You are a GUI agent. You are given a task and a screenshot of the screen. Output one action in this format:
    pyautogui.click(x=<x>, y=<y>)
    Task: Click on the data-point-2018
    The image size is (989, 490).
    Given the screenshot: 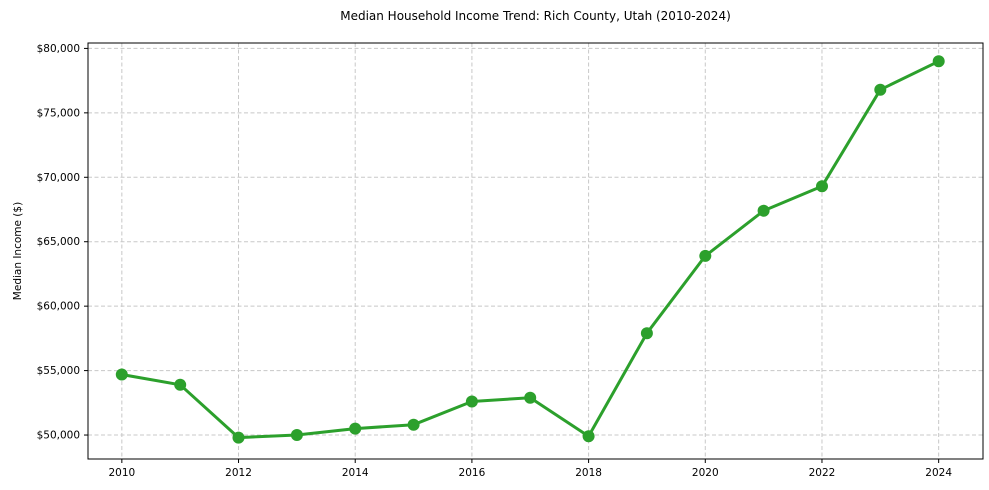 What is the action you would take?
    pyautogui.click(x=588, y=436)
    